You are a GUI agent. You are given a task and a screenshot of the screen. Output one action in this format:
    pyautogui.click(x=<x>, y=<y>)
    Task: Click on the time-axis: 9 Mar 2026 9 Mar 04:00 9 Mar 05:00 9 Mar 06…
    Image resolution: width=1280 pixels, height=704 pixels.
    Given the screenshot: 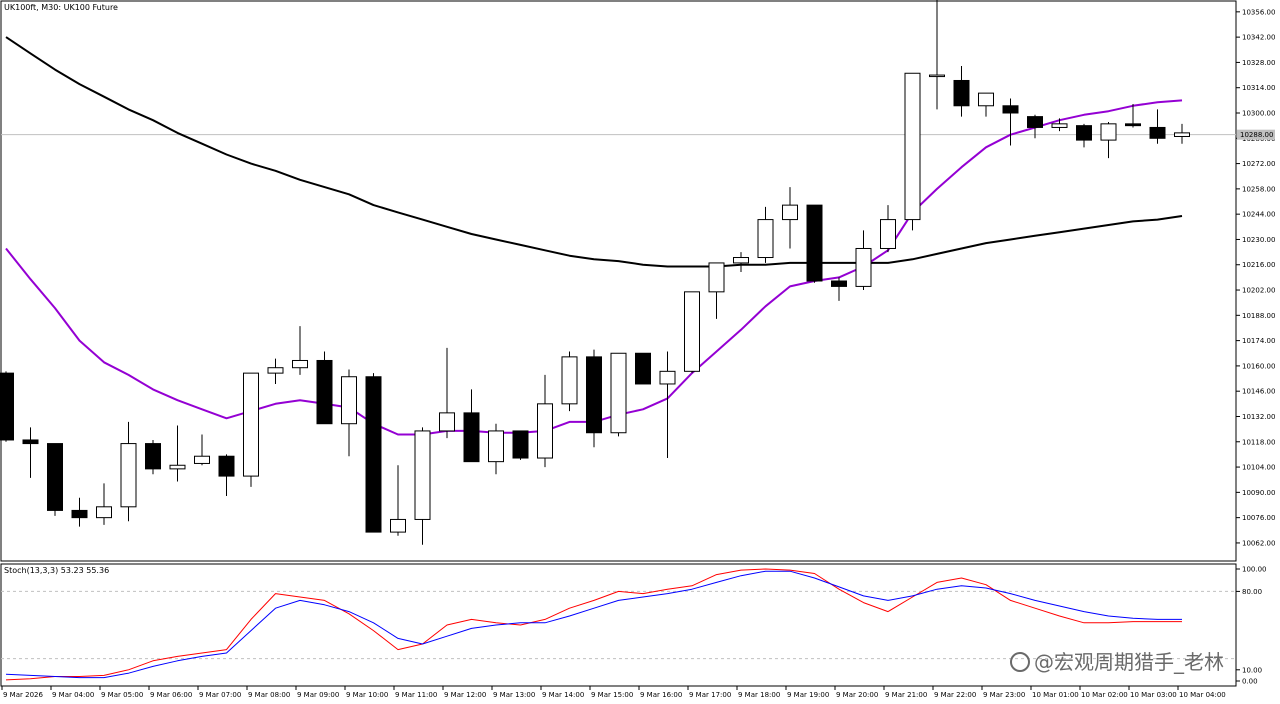 What is the action you would take?
    pyautogui.click(x=613, y=692)
    